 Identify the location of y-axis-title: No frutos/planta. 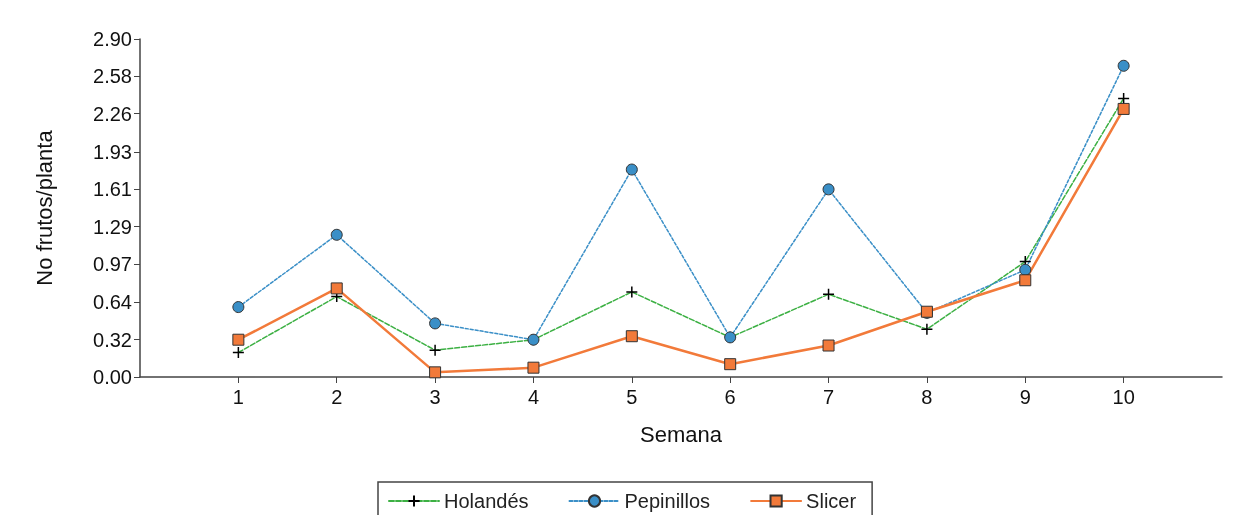
(44, 207).